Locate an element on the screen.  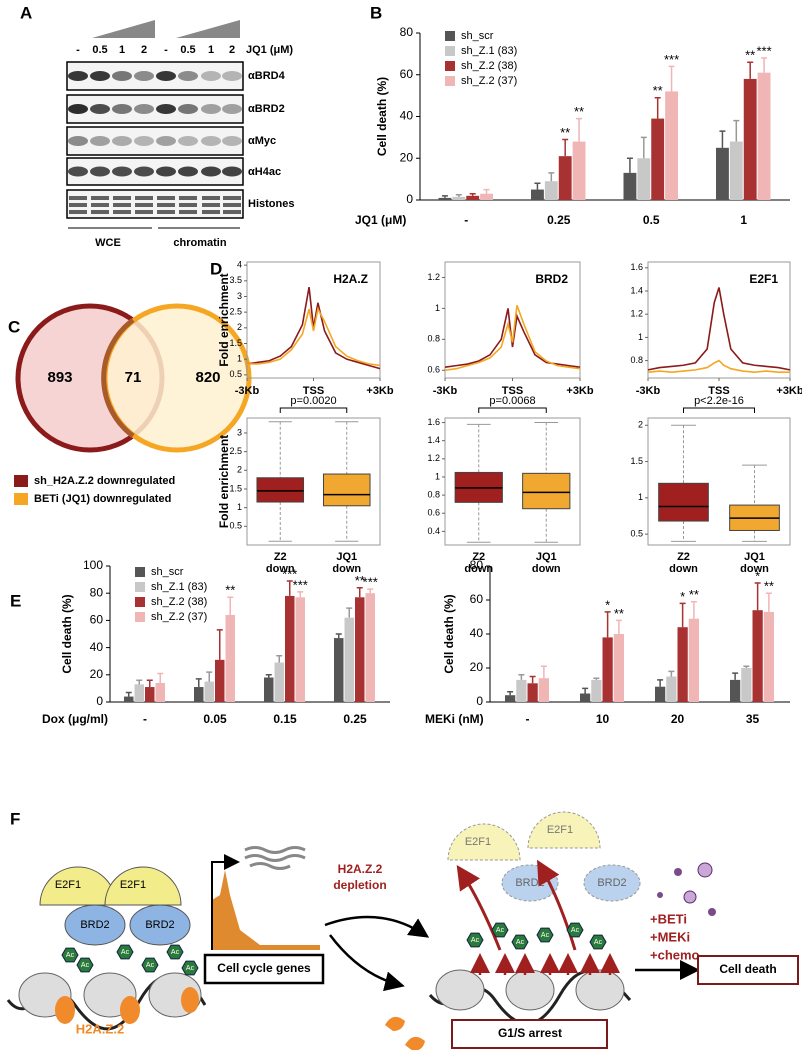
e2f1 is located at coordinates (484, 842).